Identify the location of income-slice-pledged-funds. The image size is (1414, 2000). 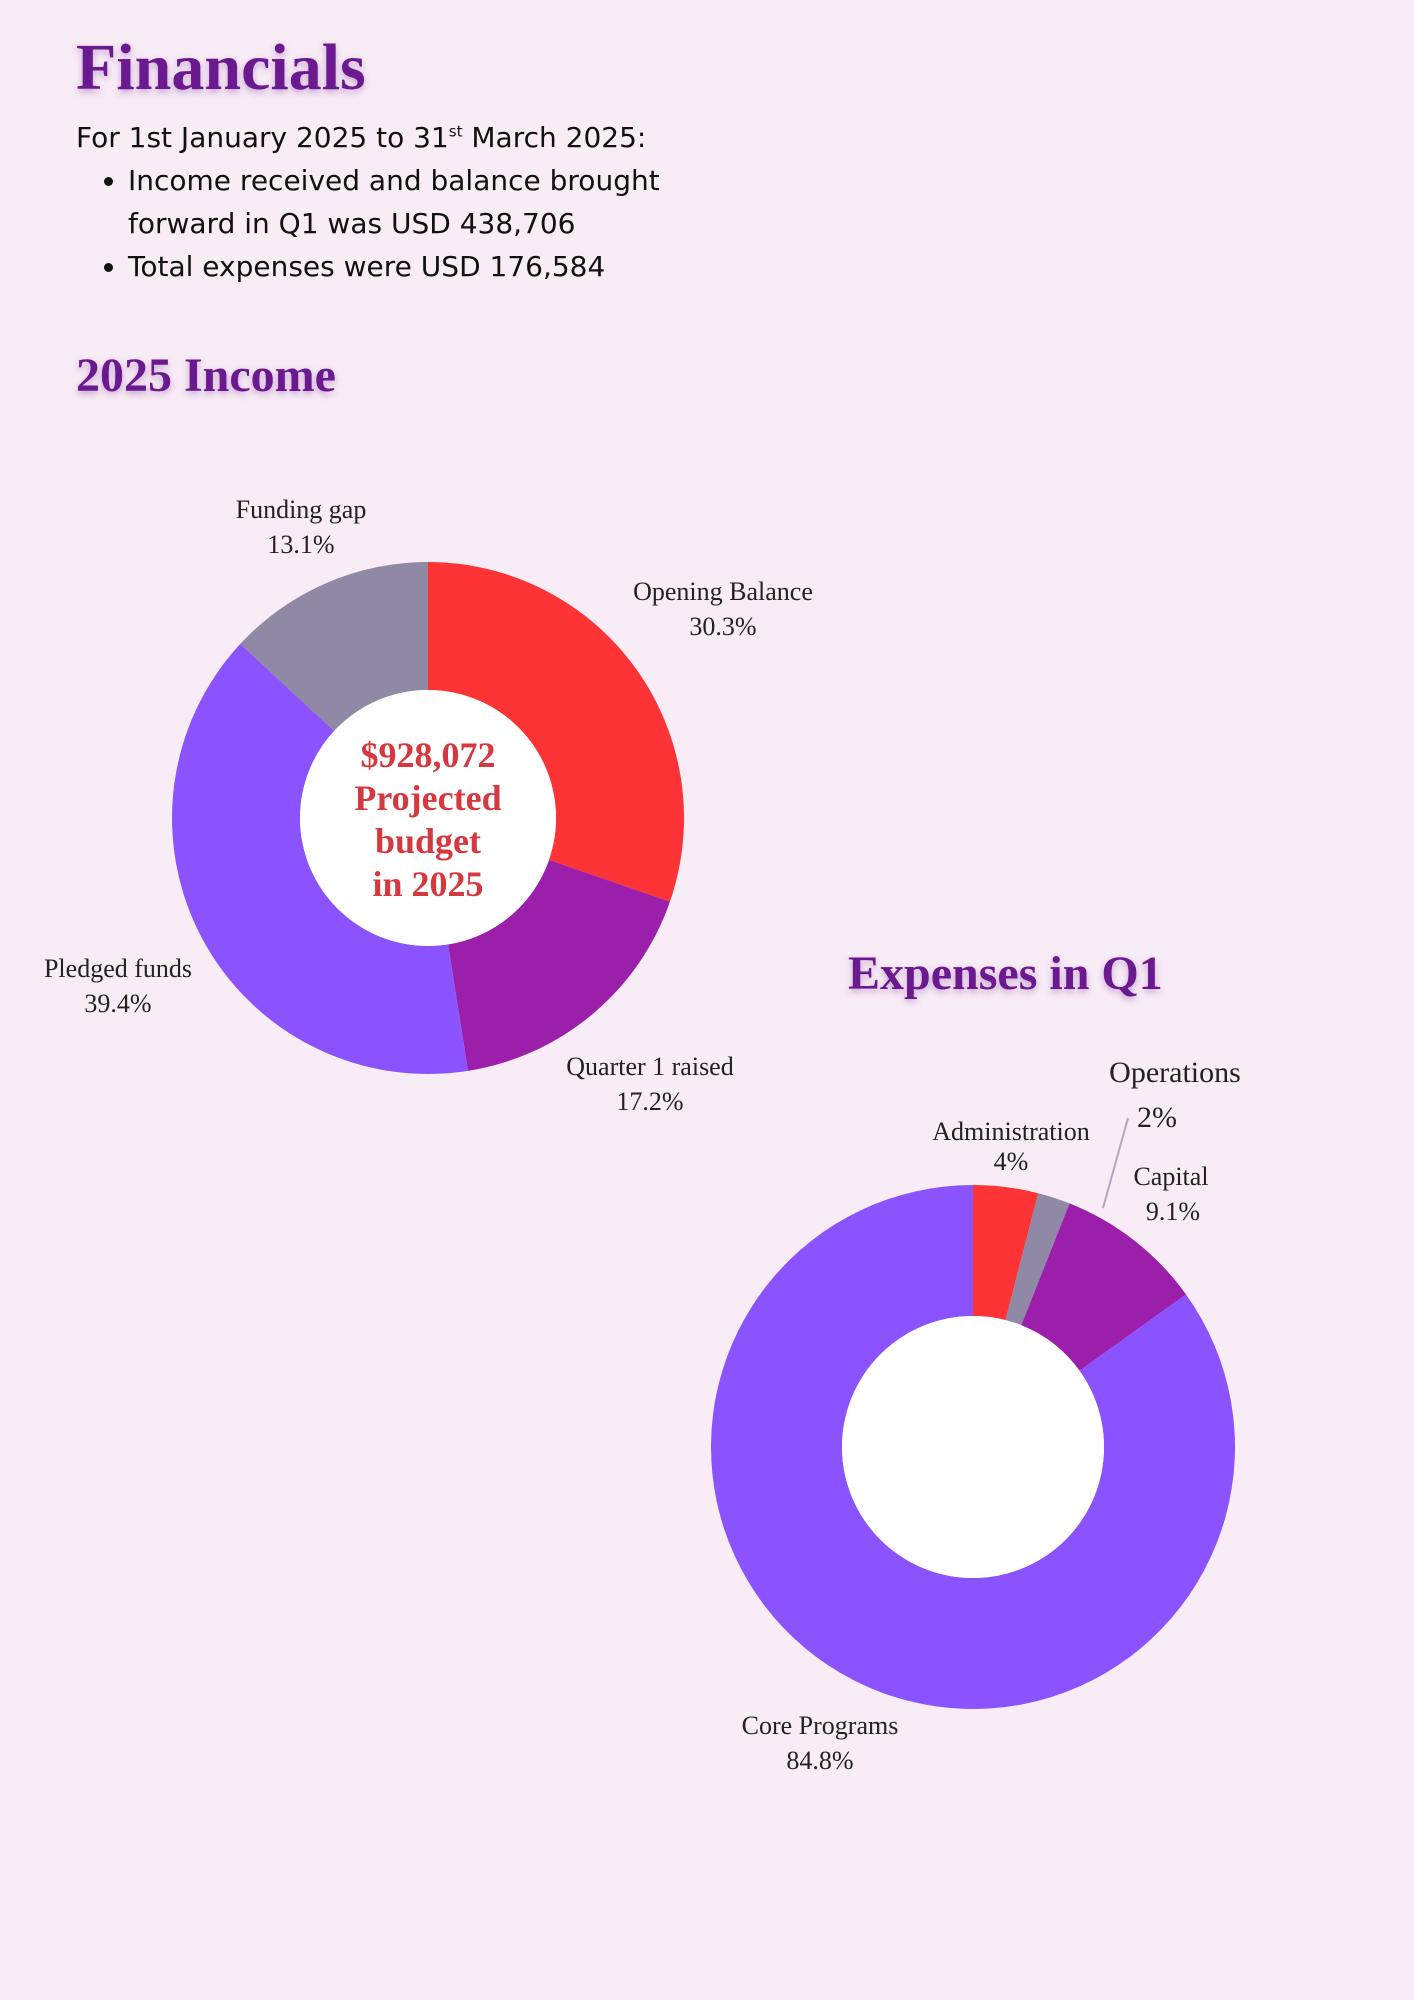
(320, 858).